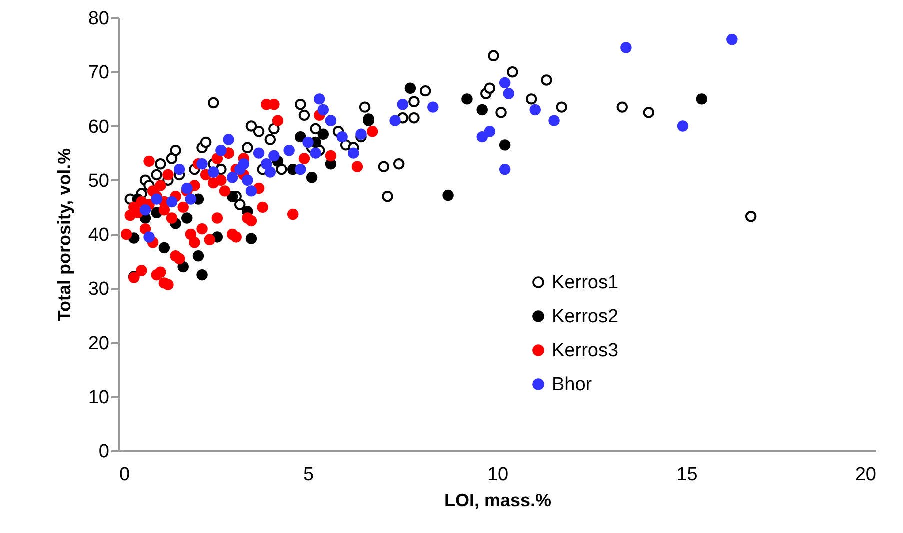  What do you see at coordinates (99, 343) in the screenshot?
I see `y-tick-label: 20` at bounding box center [99, 343].